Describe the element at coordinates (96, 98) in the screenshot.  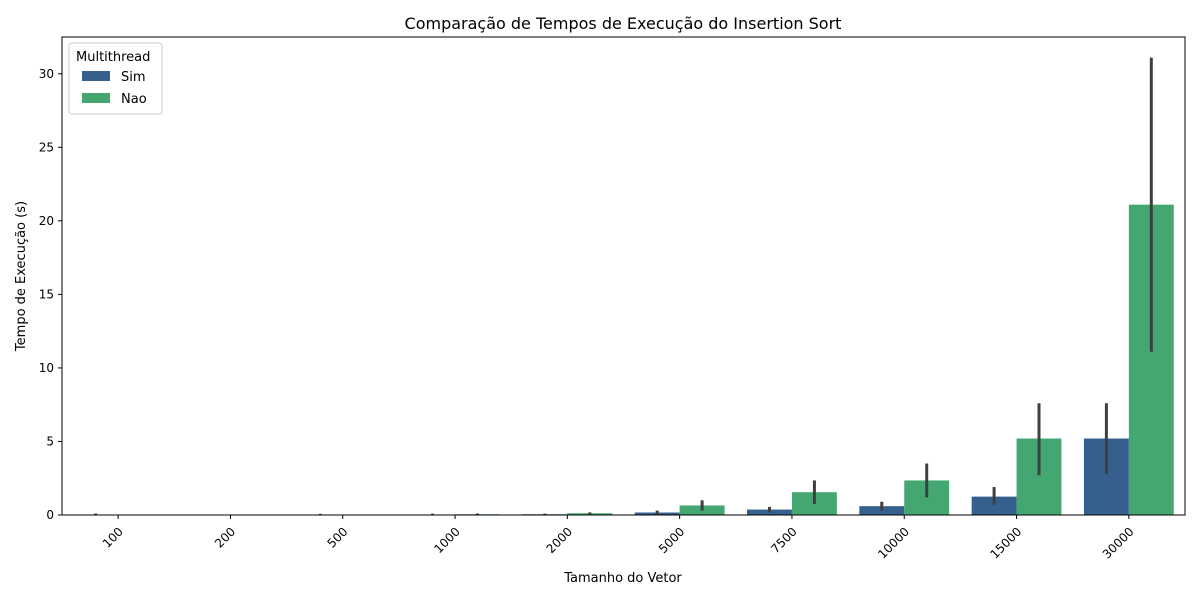
I see `legend-swatch-nao` at that location.